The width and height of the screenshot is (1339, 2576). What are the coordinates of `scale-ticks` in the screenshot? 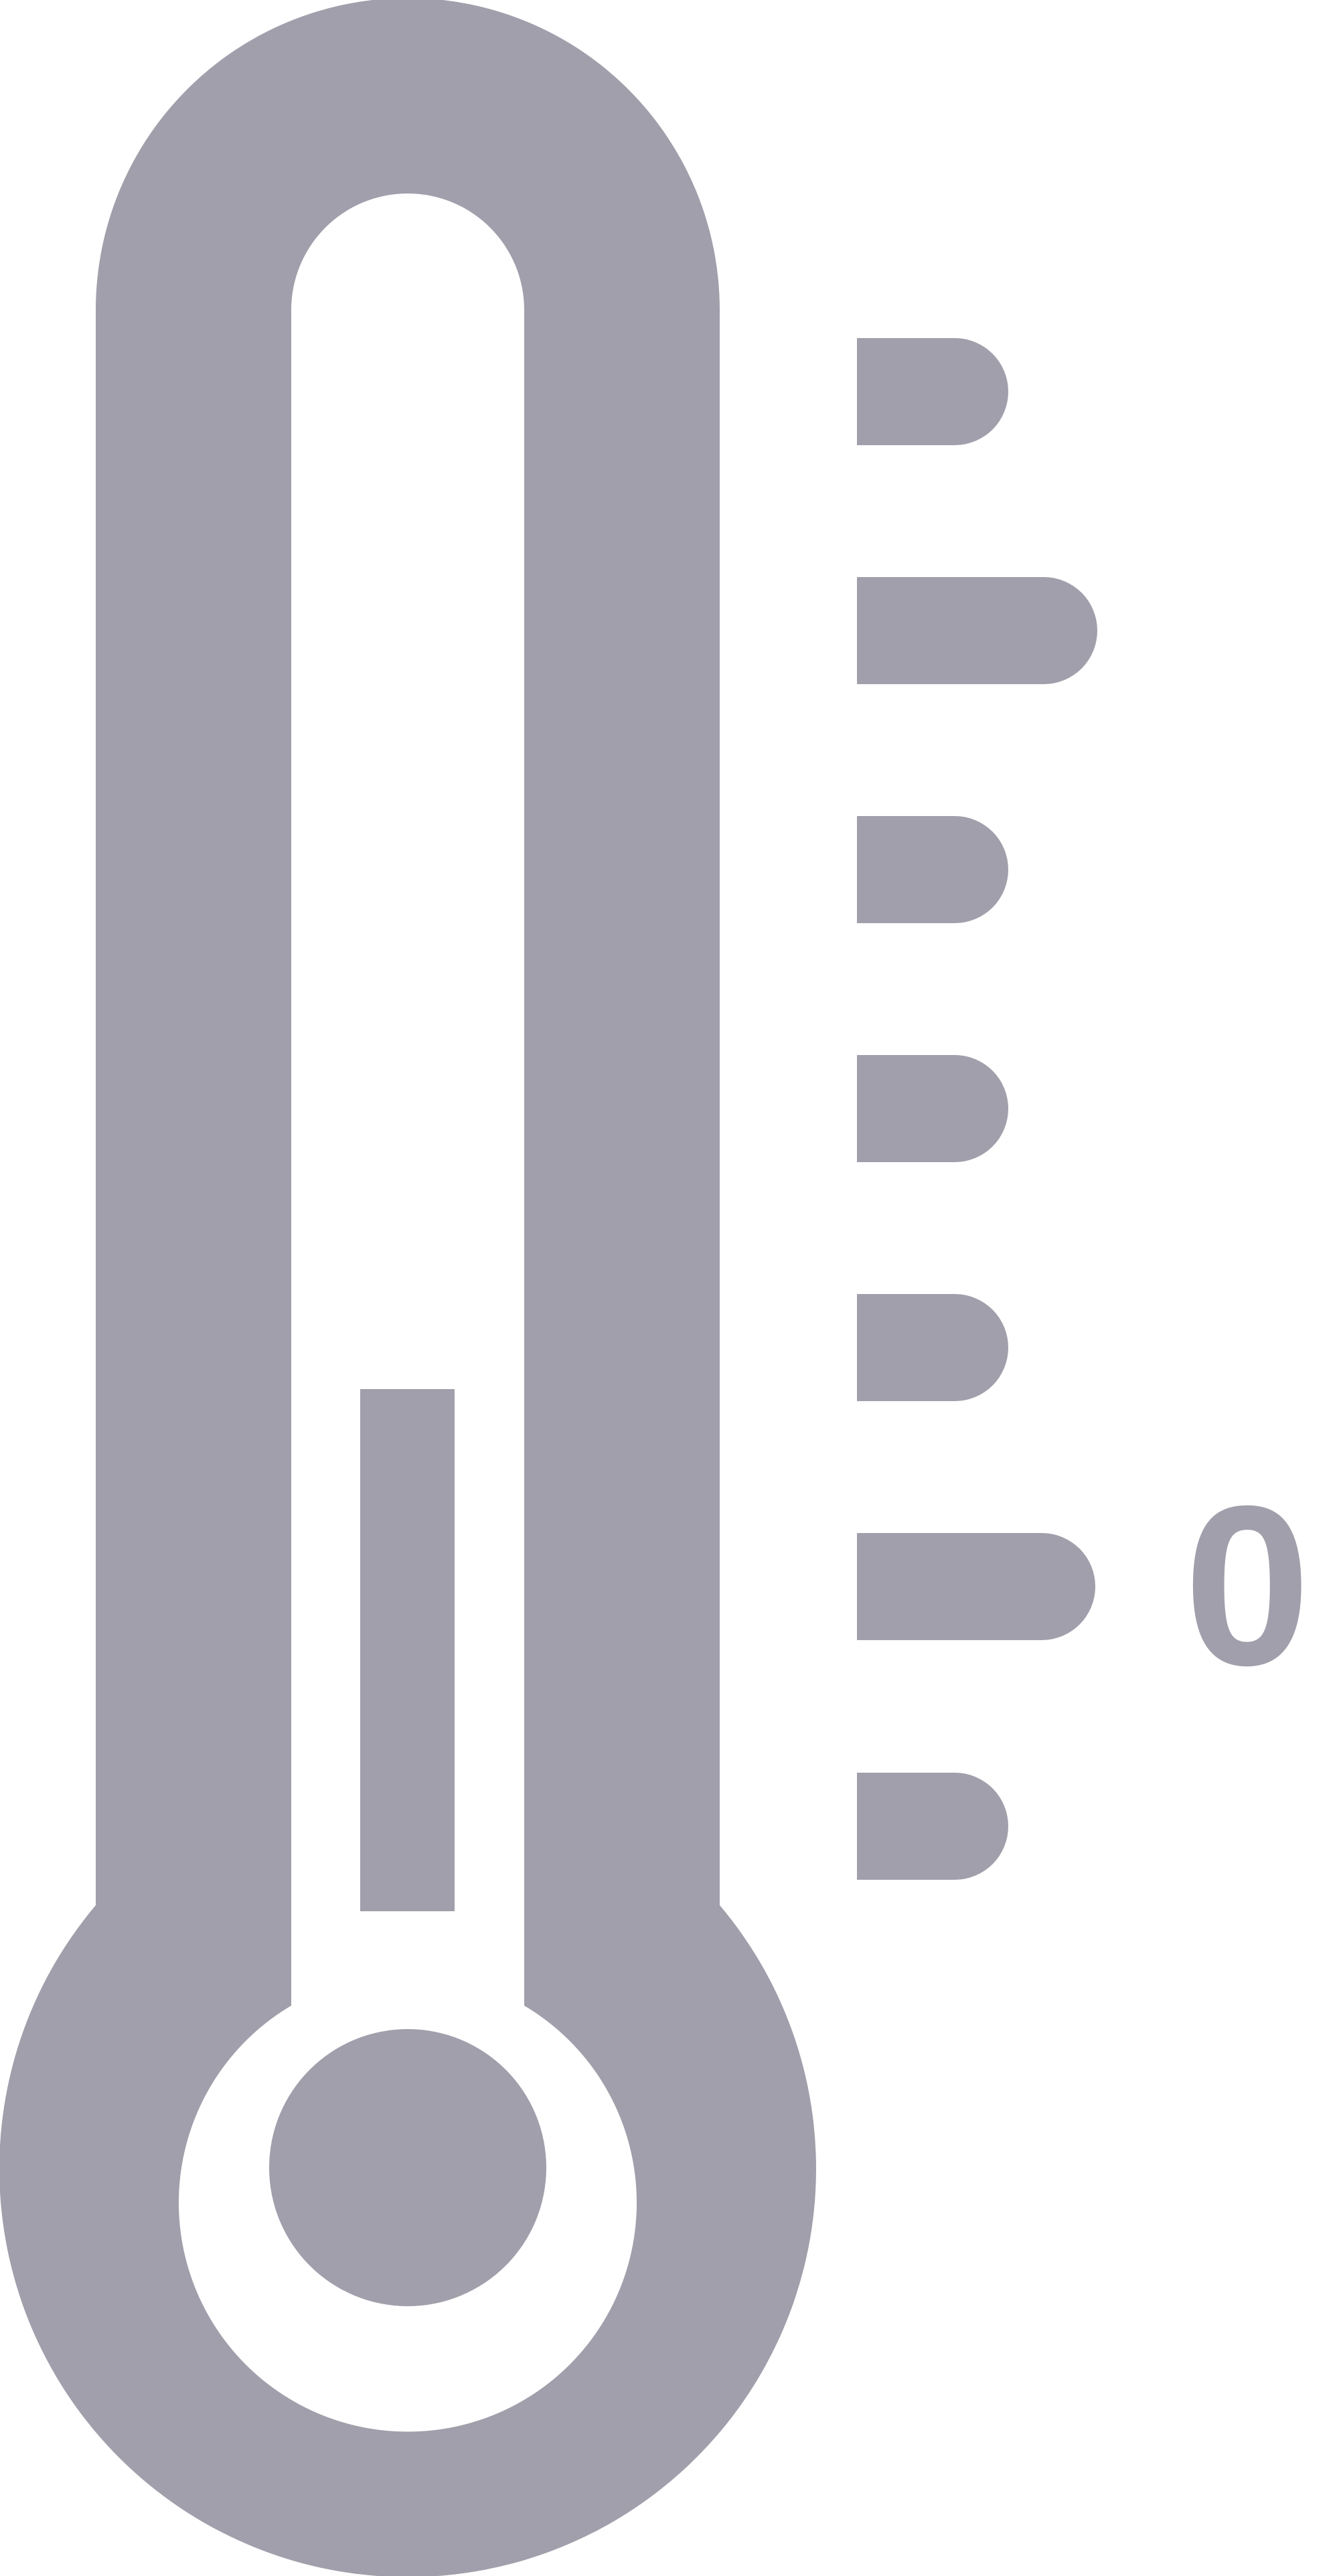 It's located at (977, 1109).